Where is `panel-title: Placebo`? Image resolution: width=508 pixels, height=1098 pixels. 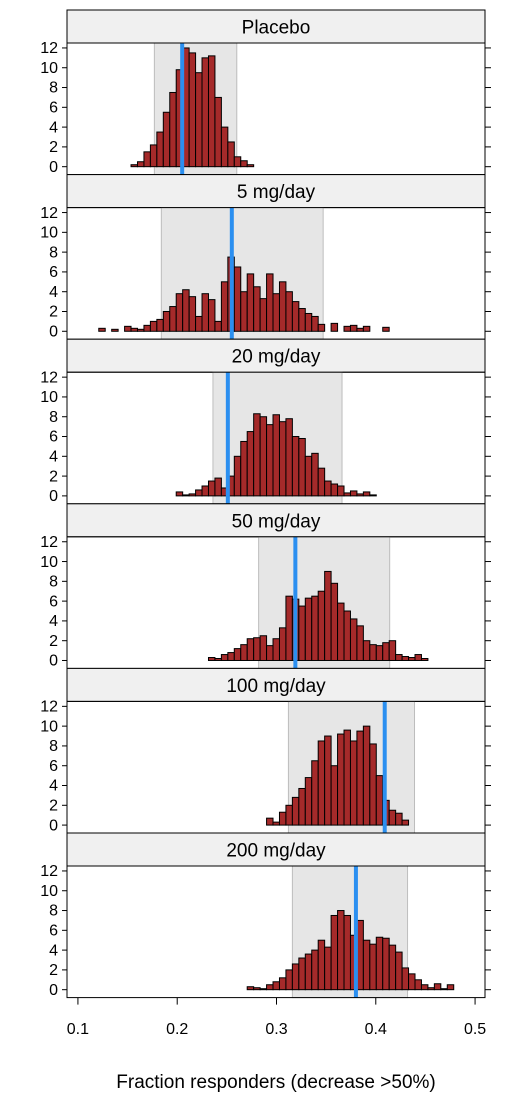
panel-title: Placebo is located at coordinates (276, 28).